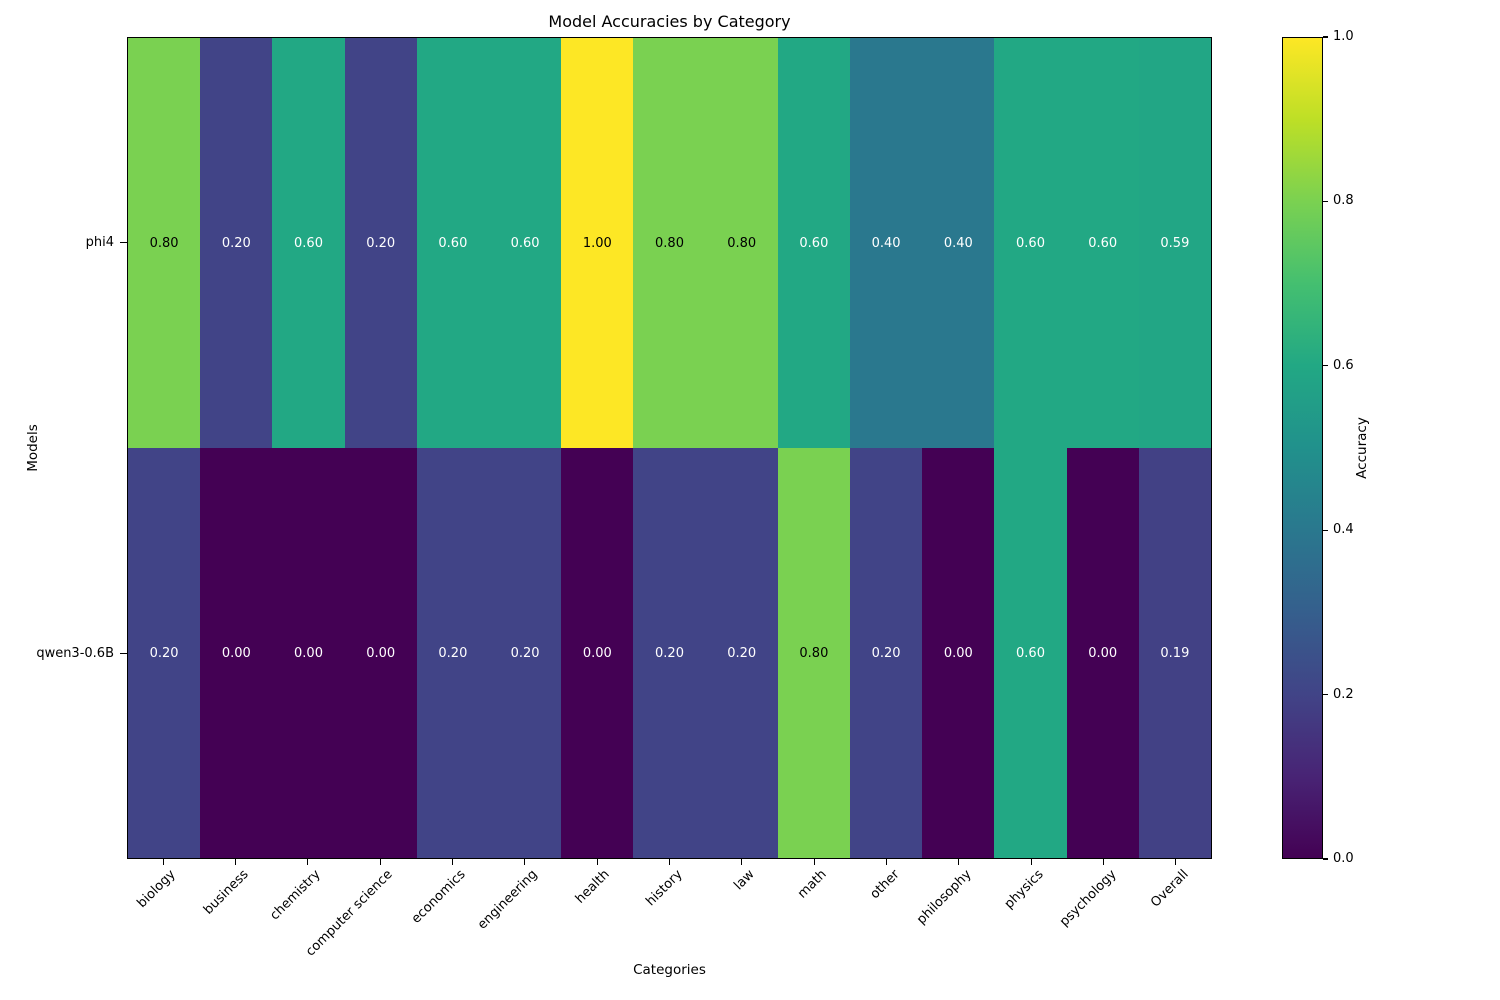  Describe the element at coordinates (1302, 448) in the screenshot. I see `colorbar` at that location.